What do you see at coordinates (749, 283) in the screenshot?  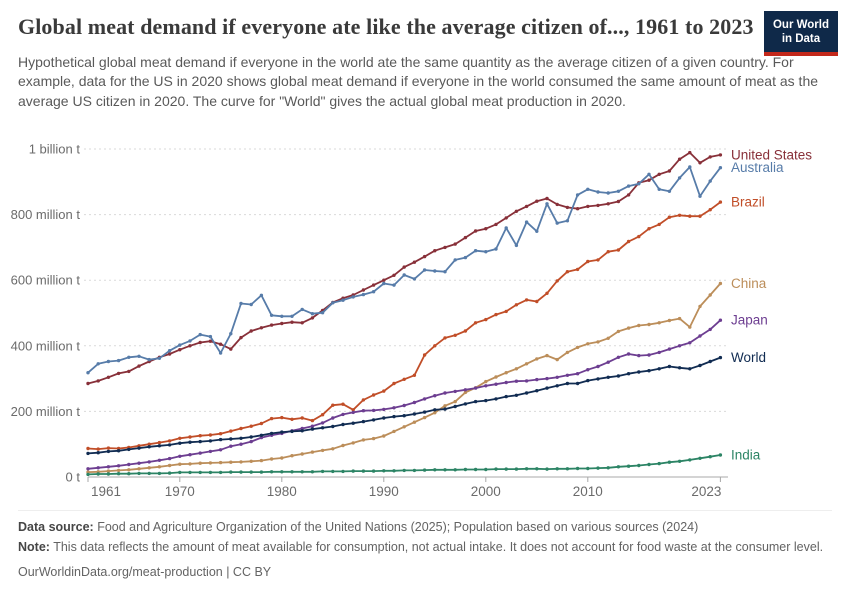 I see `series-label-china: China` at bounding box center [749, 283].